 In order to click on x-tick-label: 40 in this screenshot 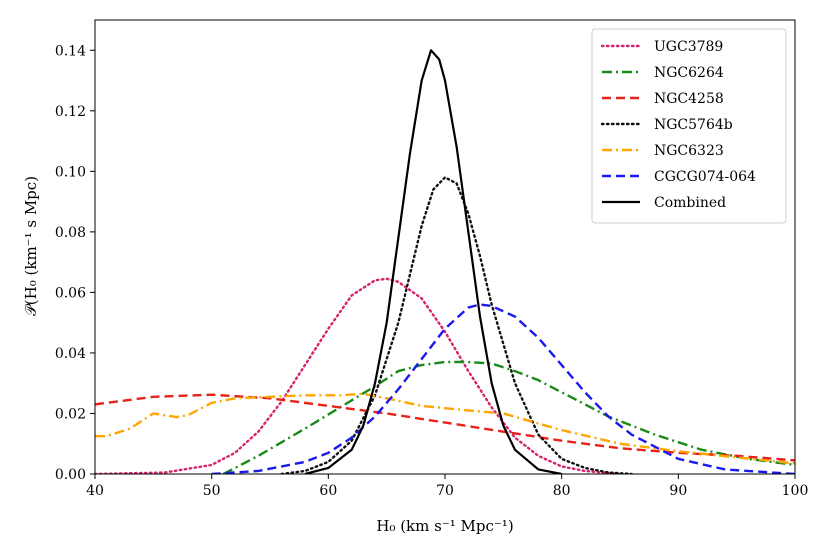, I will do `click(95, 491)`.